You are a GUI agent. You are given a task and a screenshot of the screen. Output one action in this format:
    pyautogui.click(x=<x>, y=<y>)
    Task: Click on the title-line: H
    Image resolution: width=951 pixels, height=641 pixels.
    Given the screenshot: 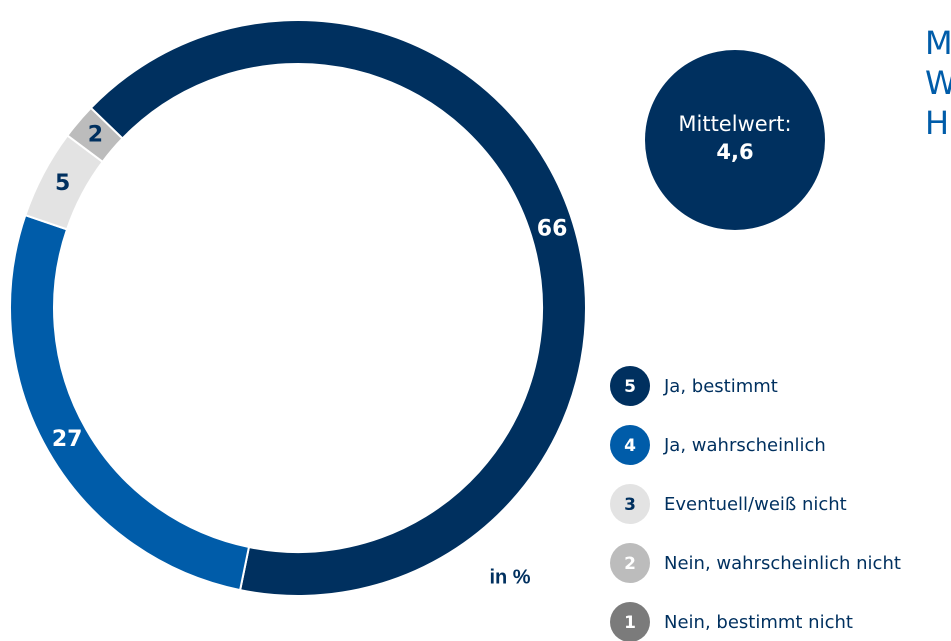 What is the action you would take?
    pyautogui.click(x=937, y=123)
    